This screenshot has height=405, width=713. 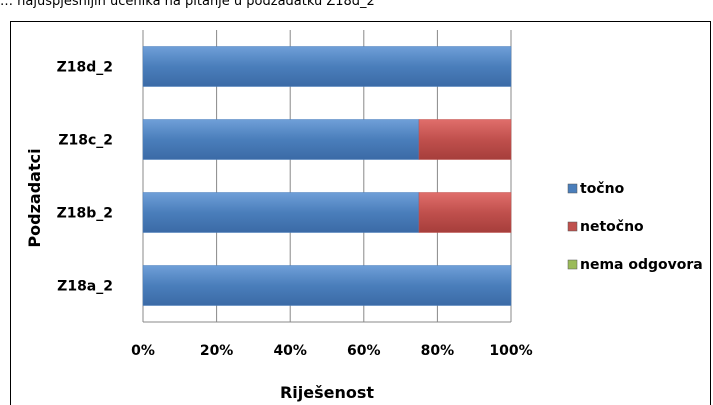 What do you see at coordinates (85, 141) in the screenshot?
I see `y-tick-label: Z18c_2` at bounding box center [85, 141].